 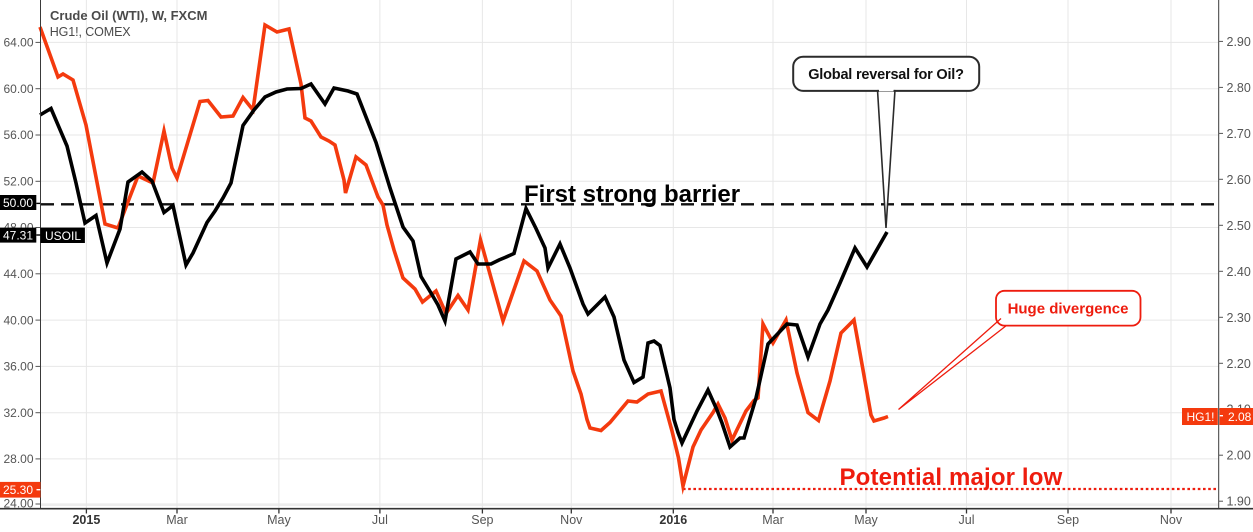 I want to click on svg-text: USOIL, so click(x=63, y=236).